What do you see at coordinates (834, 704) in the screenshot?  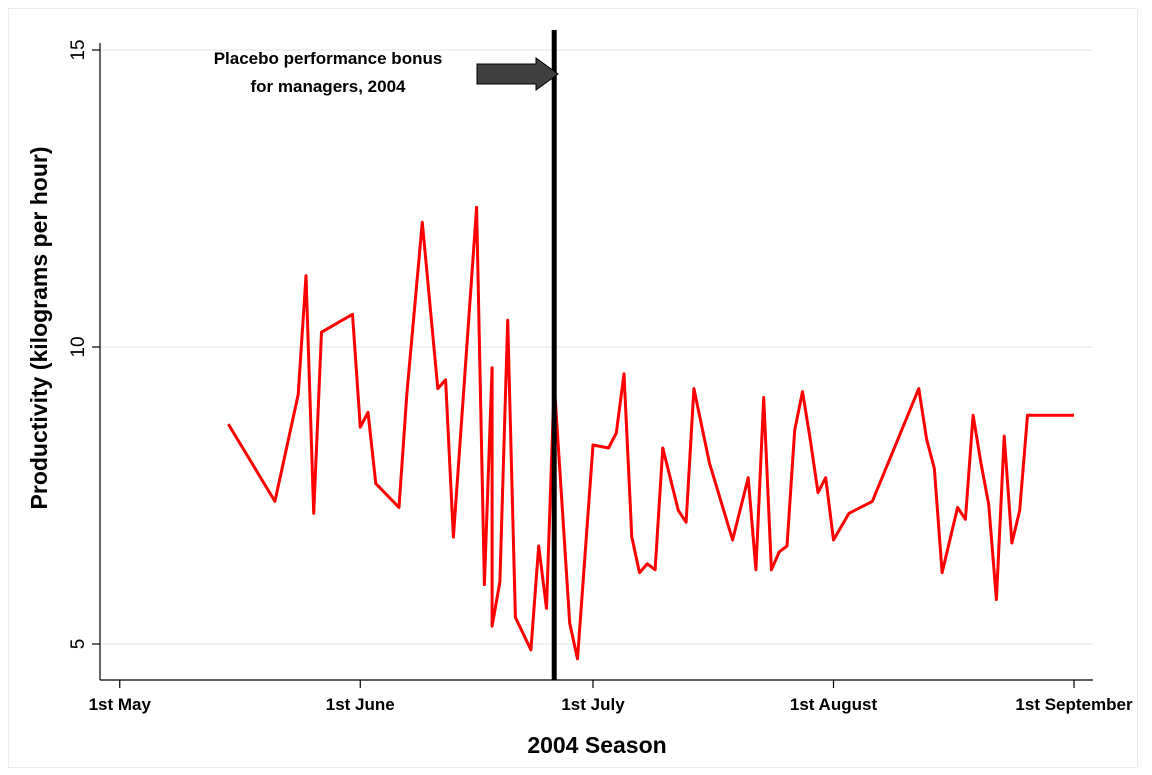 I see `x-tick-label-3: 1st August` at bounding box center [834, 704].